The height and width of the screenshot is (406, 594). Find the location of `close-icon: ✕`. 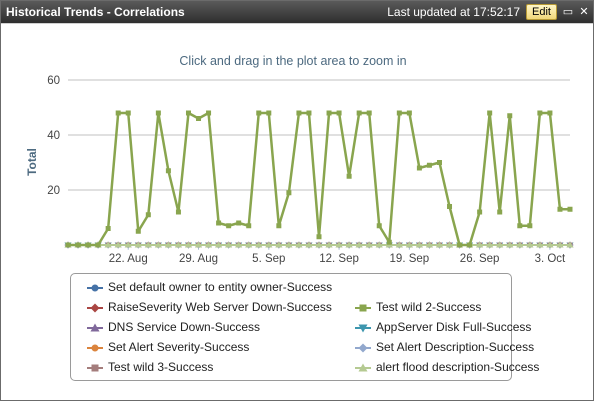

close-icon: ✕ is located at coordinates (584, 12).